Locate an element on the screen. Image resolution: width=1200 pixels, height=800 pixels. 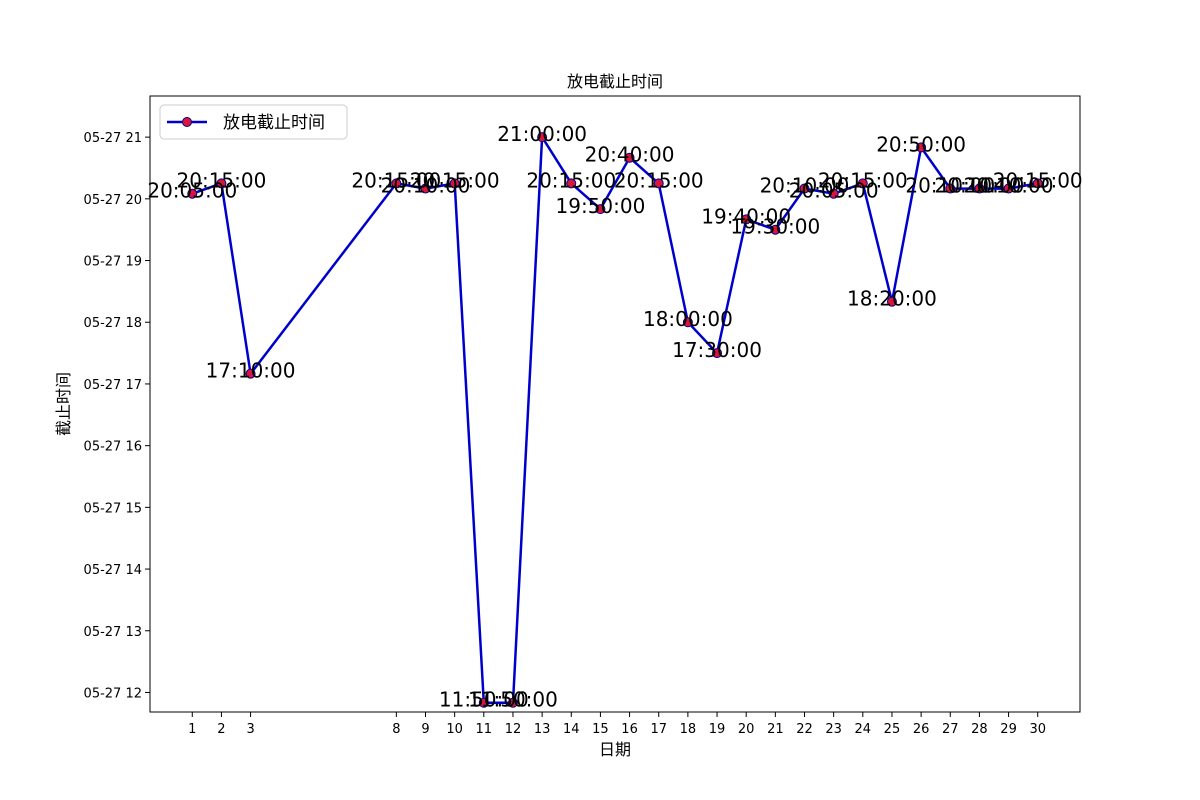
x-tick-label: 25 is located at coordinates (892, 729).